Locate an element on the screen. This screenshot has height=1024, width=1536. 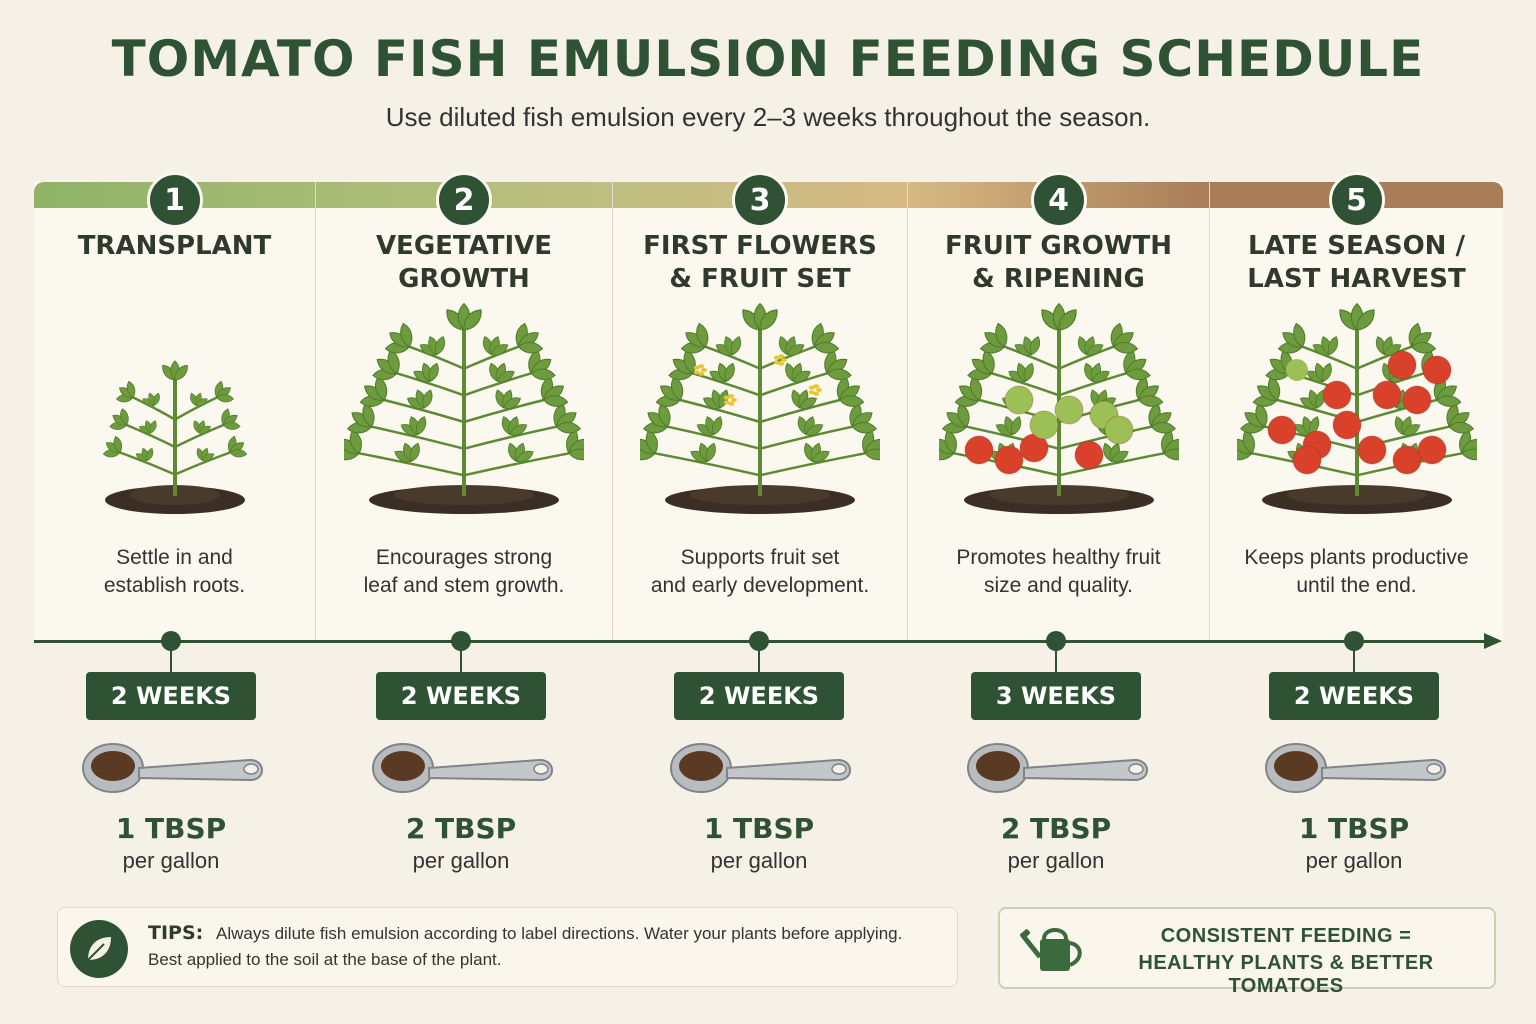
feeding-column-1: 2 WEEKS 1 TBSP per gallon is located at coordinates (171, 755).